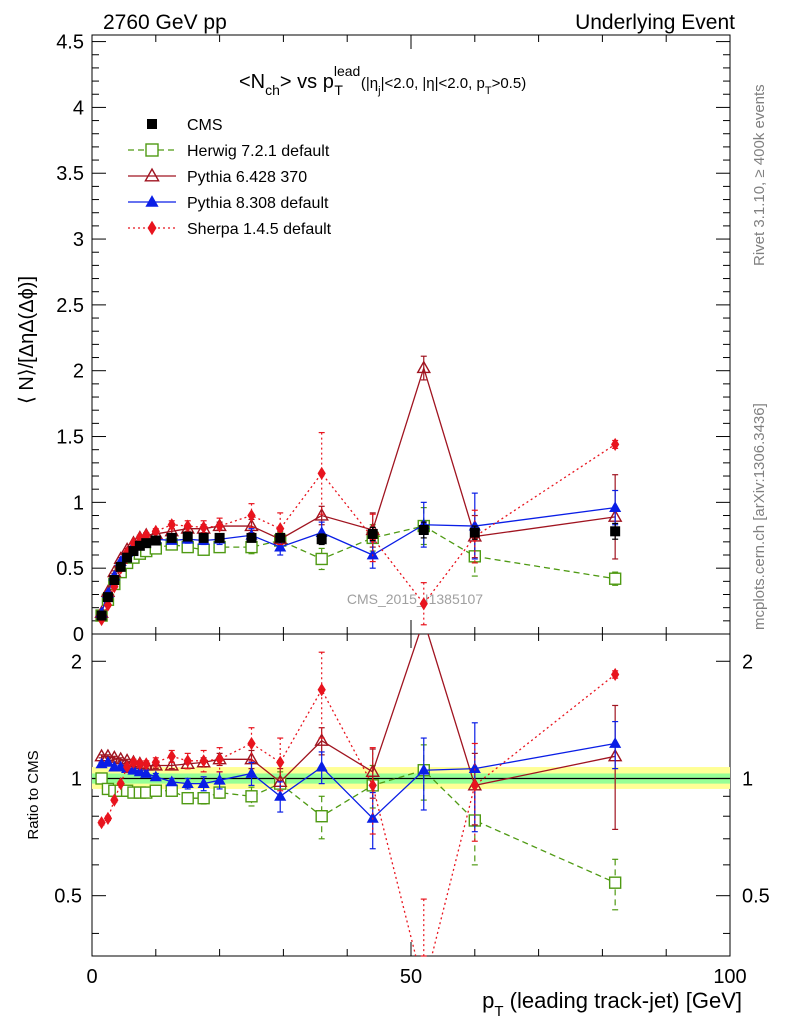  Describe the element at coordinates (747, 779) in the screenshot. I see `ratio-y-tick-label-right: 1` at that location.